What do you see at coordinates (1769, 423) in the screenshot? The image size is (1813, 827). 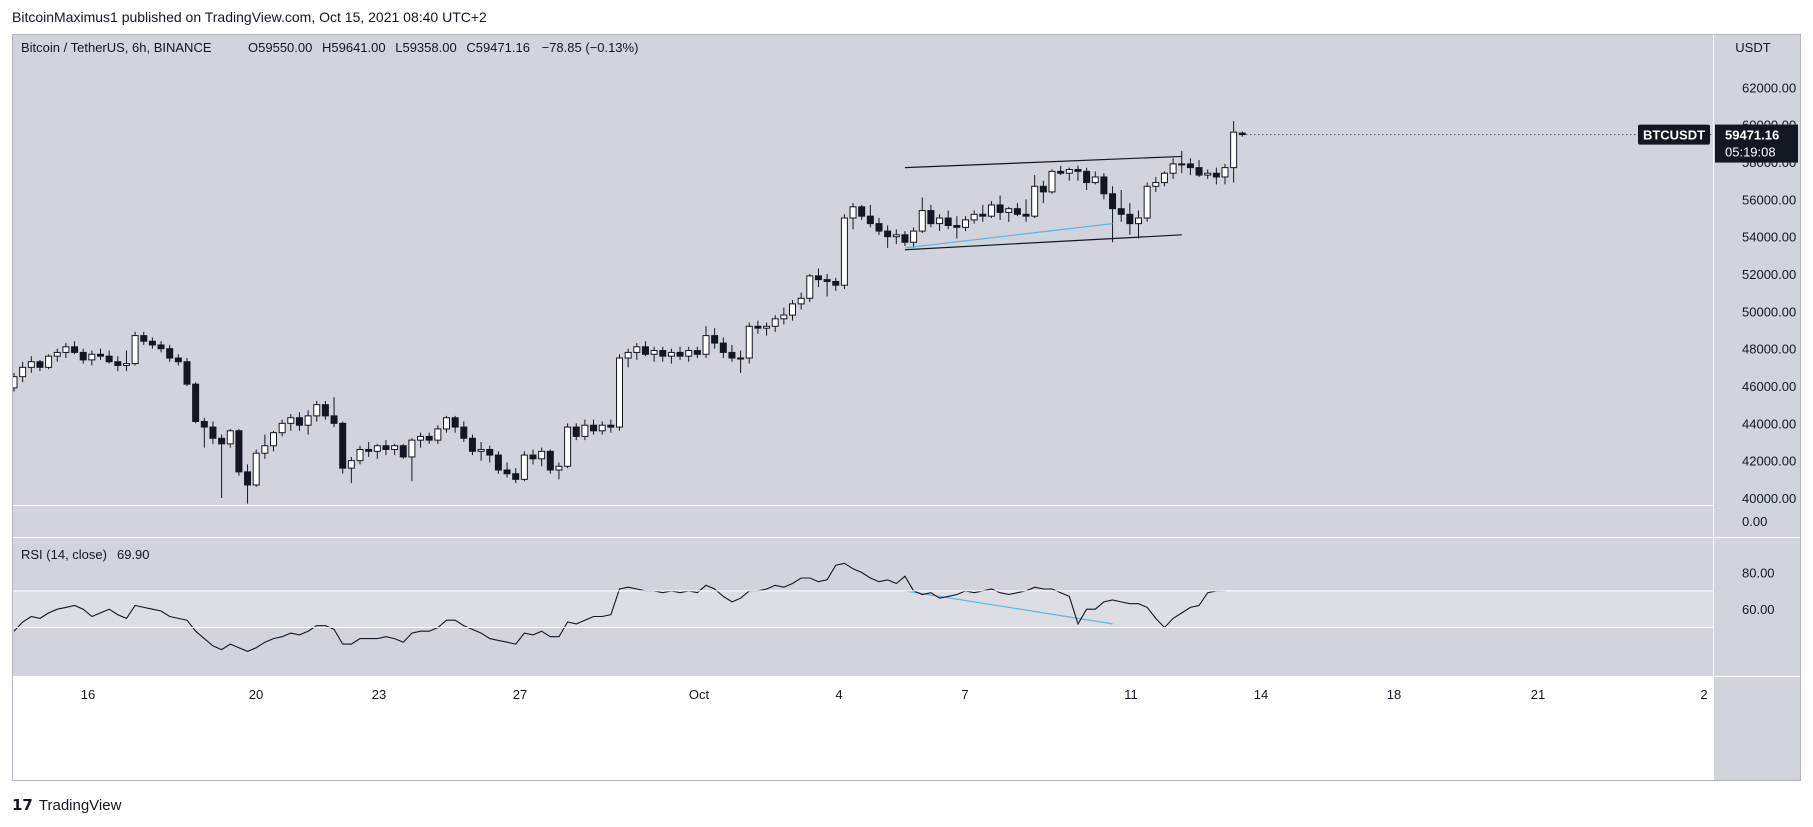 I see `price-tick-label: 44000.00` at bounding box center [1769, 423].